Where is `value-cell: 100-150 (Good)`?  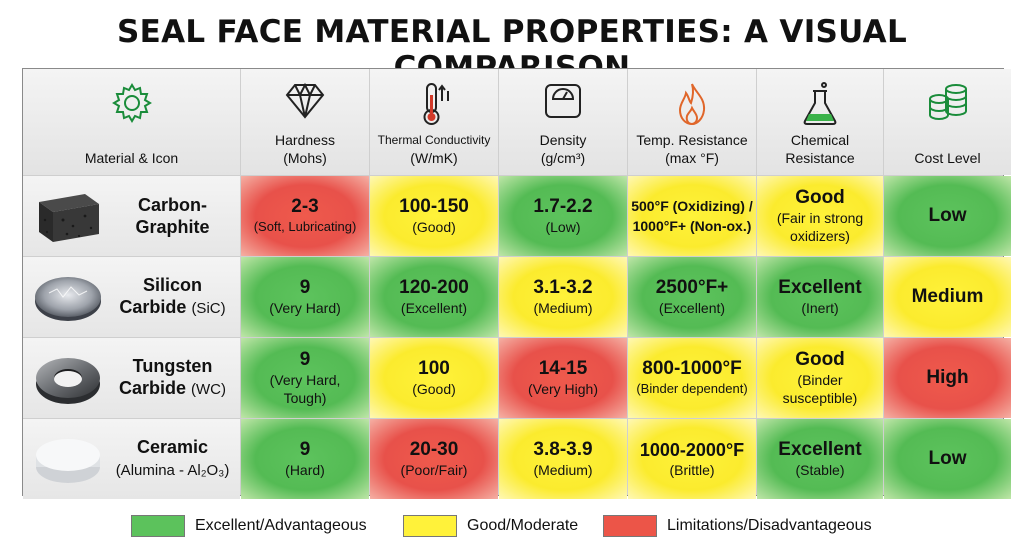
value-cell: 100-150 (Good) is located at coordinates (434, 216).